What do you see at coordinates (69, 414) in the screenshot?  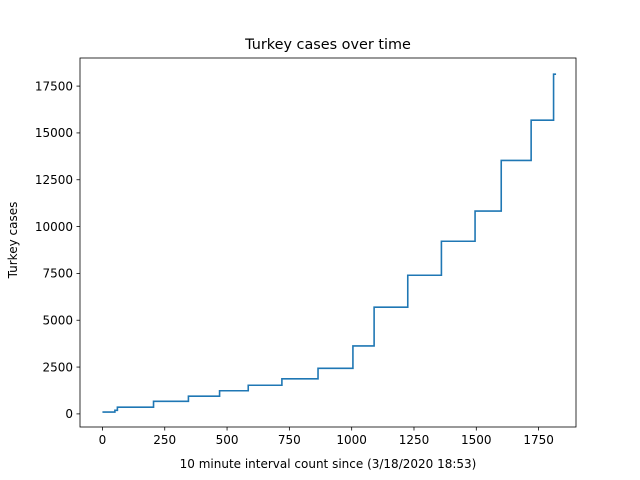 I see `y-tick-label: 0` at bounding box center [69, 414].